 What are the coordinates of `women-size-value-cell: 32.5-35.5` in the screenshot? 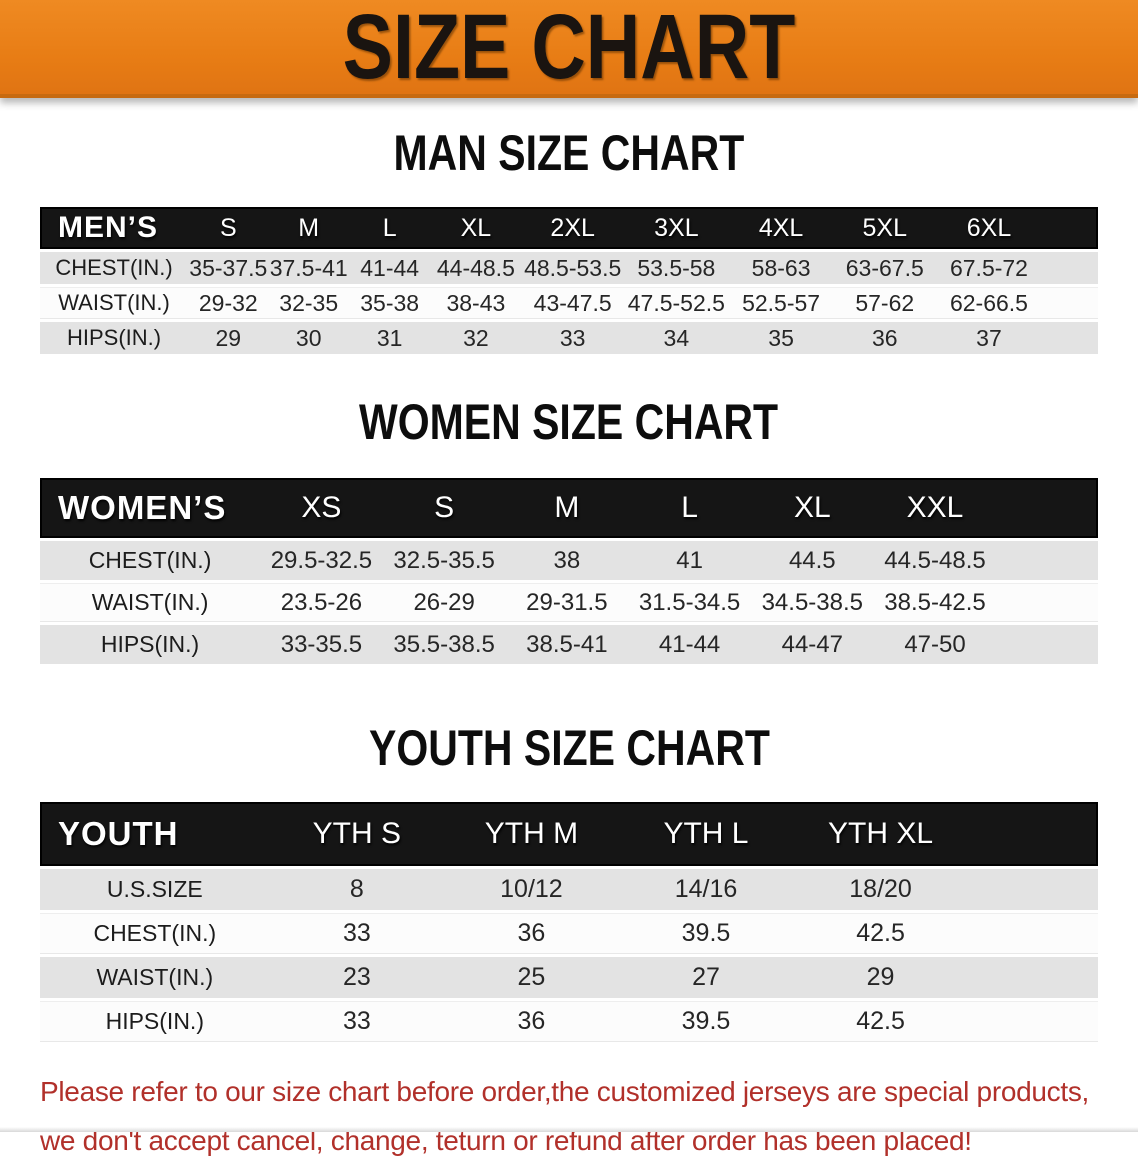 It's located at (444, 560).